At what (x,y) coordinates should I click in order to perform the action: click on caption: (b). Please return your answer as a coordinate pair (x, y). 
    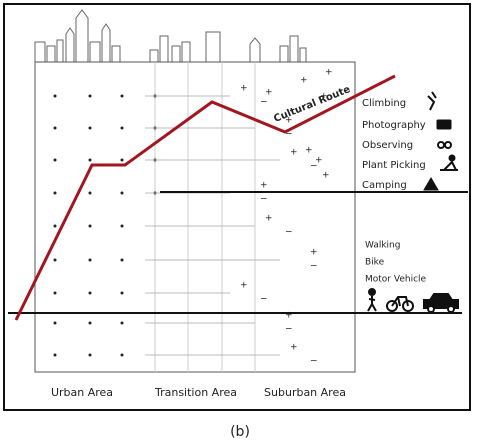
    Looking at the image, I should click on (240, 432).